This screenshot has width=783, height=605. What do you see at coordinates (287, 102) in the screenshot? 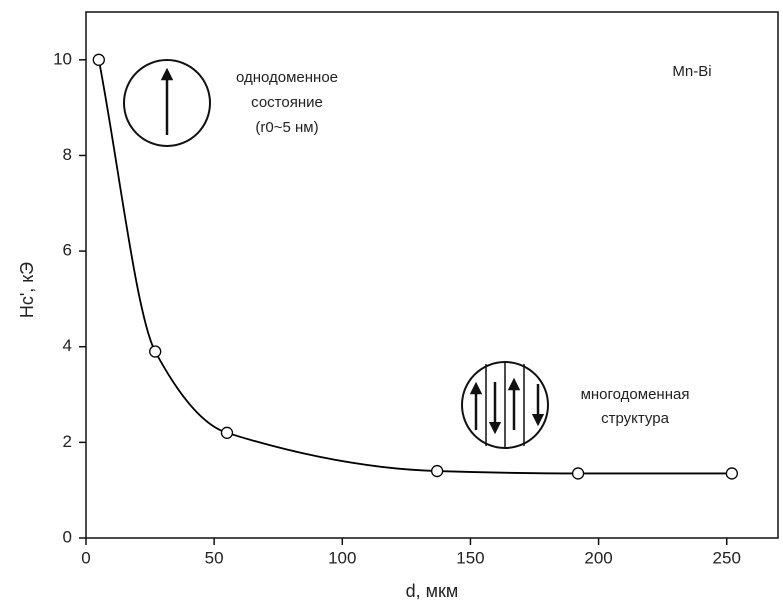
I see `annotation: состояние` at bounding box center [287, 102].